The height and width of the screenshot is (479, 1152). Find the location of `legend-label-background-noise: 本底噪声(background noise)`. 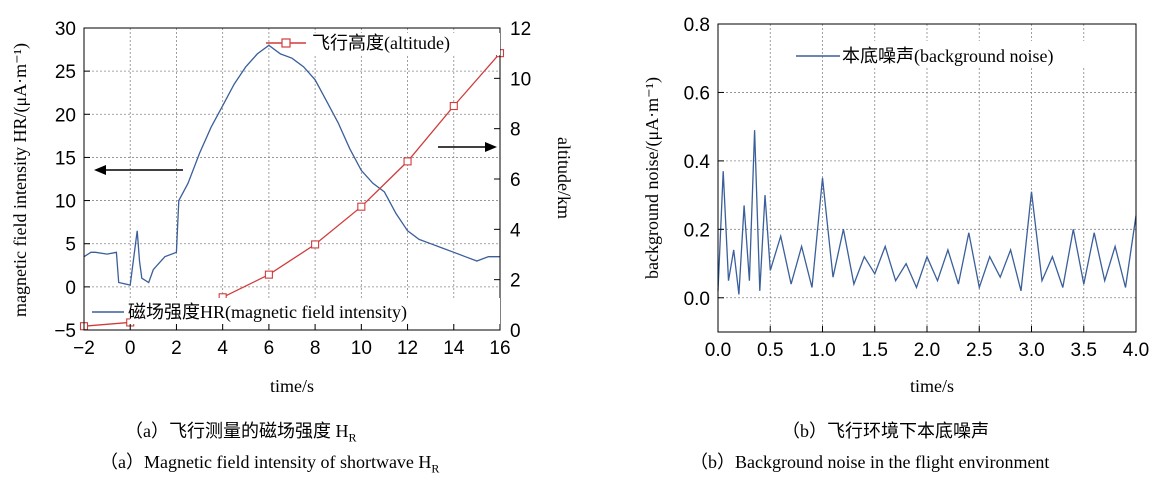

legend-label-background-noise: 本底噪声(background noise) is located at coordinates (947, 56).